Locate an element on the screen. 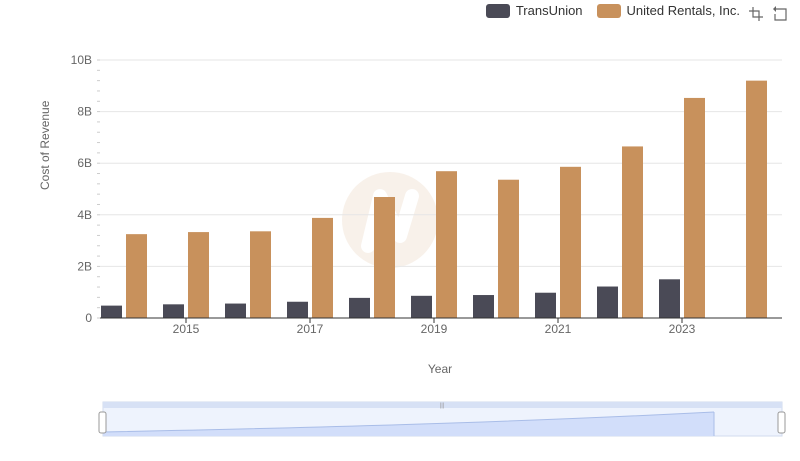 The image size is (800, 461). bar-transunion-2021 is located at coordinates (545, 305).